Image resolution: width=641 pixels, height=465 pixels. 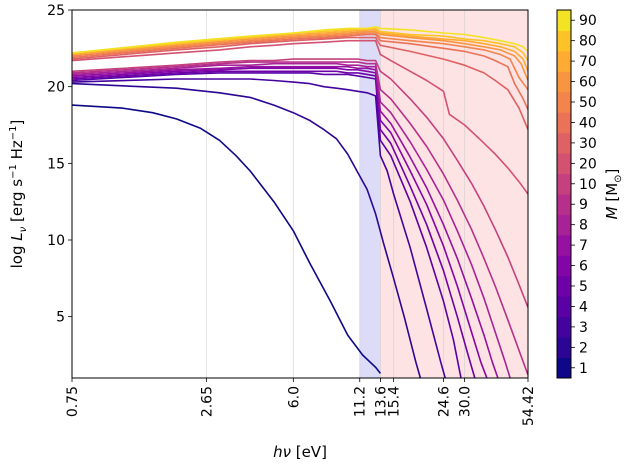 What do you see at coordinates (584, 195) in the screenshot?
I see `colorbar-ticks: 1 2 3 4 5 6 7 8 9 10 20 30 40 50 60 70 80 90` at bounding box center [584, 195].